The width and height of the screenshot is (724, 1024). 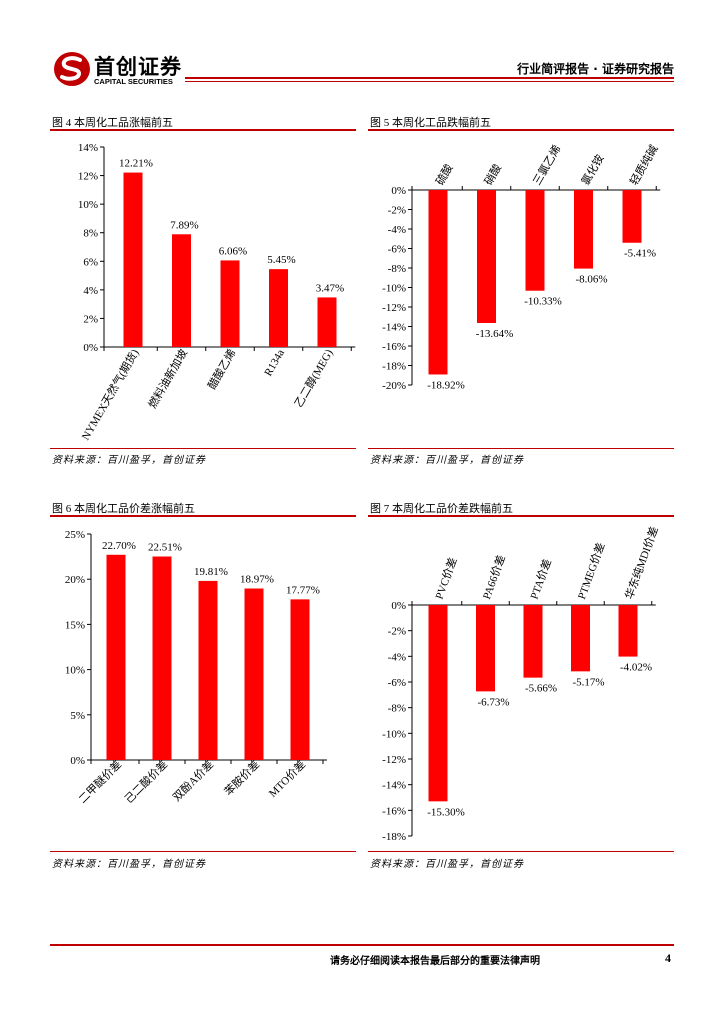 What do you see at coordinates (241, 777) in the screenshot?
I see `fig6-category-label: 苯胺价差` at bounding box center [241, 777].